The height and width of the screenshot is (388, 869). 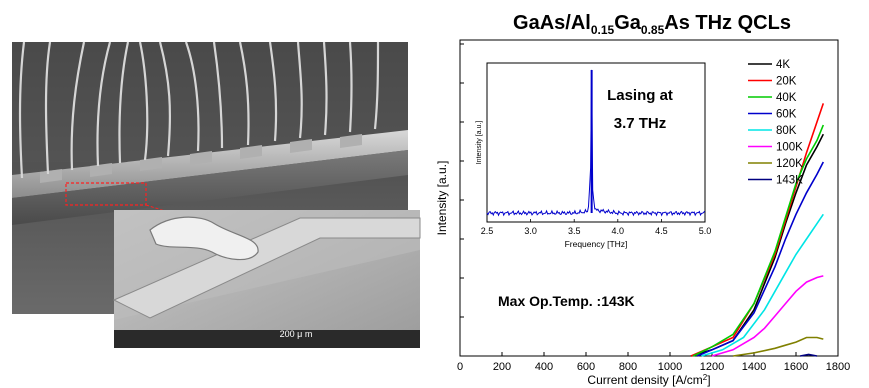 I want to click on x-tick-label-3: 600, so click(x=586, y=367).